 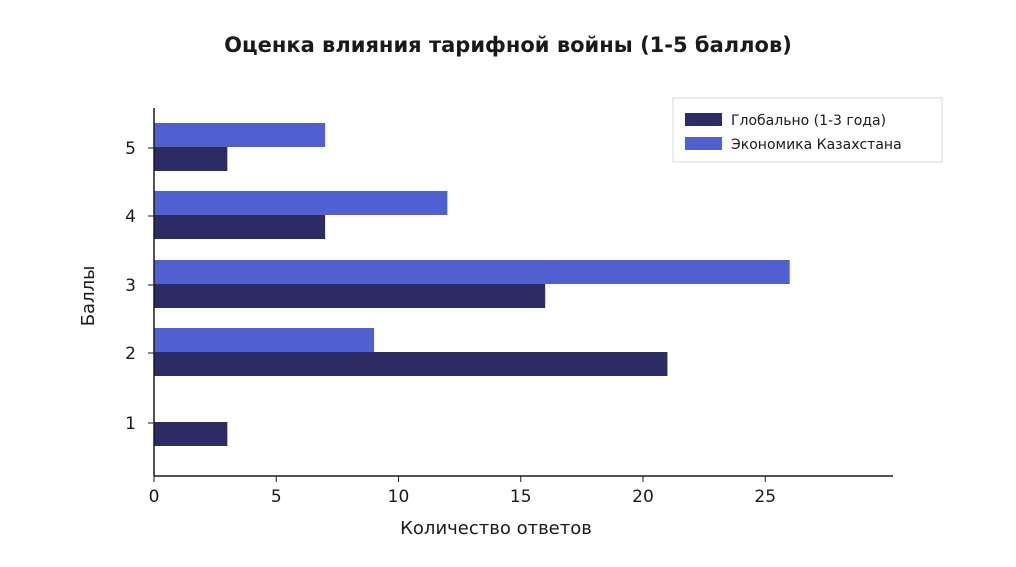 I want to click on x-tick-label: 10, so click(x=399, y=497).